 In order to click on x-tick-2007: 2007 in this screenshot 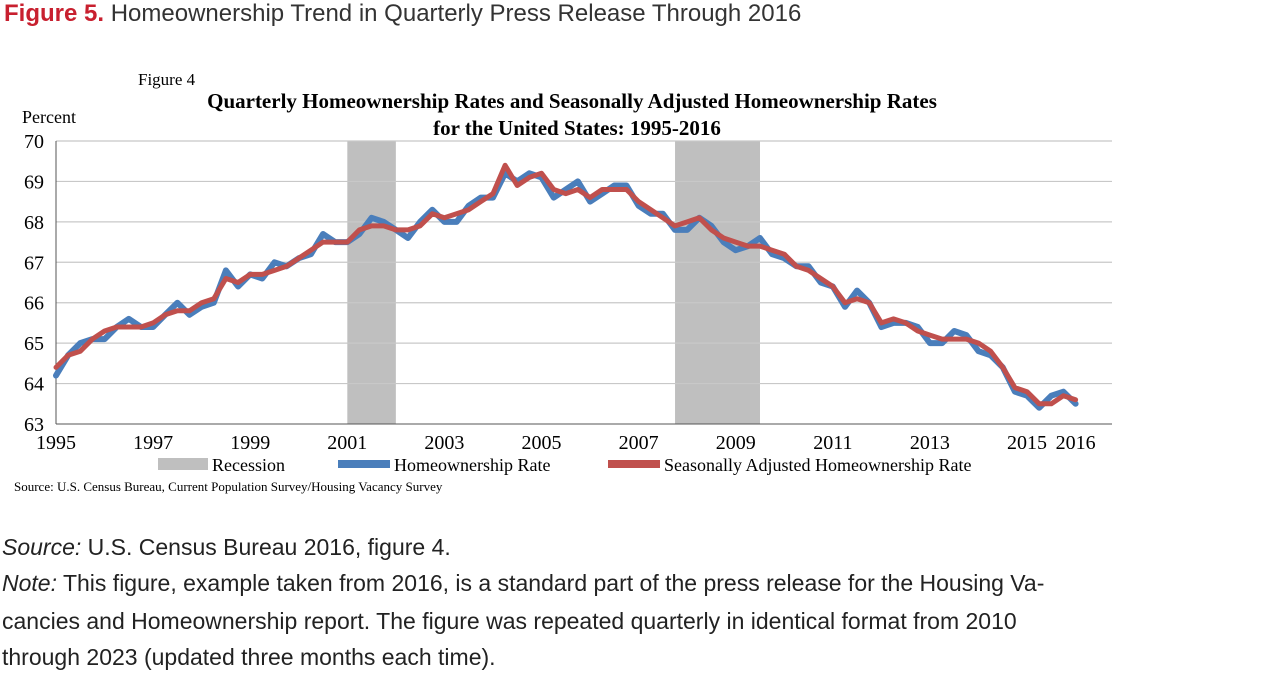, I will do `click(639, 443)`.